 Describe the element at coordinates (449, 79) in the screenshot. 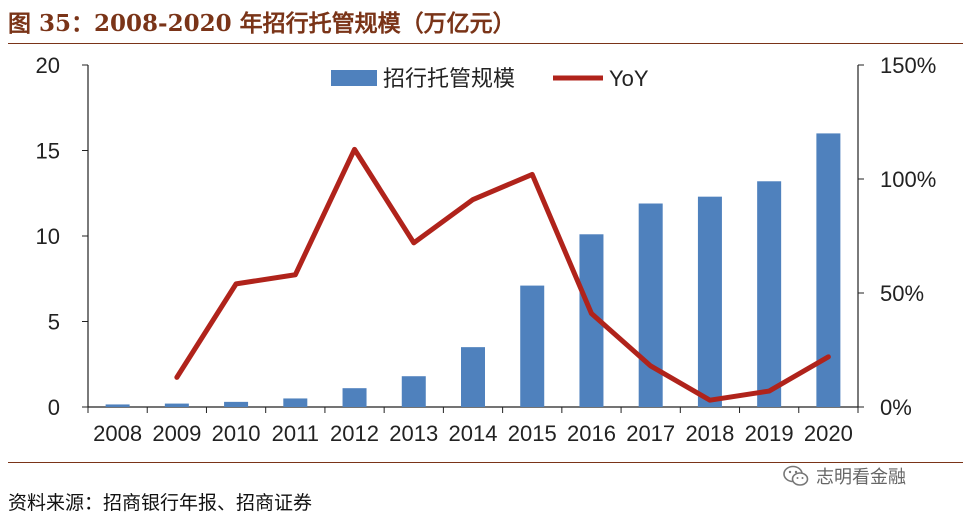

I see `legend-bar-label: 招行托管规模` at that location.